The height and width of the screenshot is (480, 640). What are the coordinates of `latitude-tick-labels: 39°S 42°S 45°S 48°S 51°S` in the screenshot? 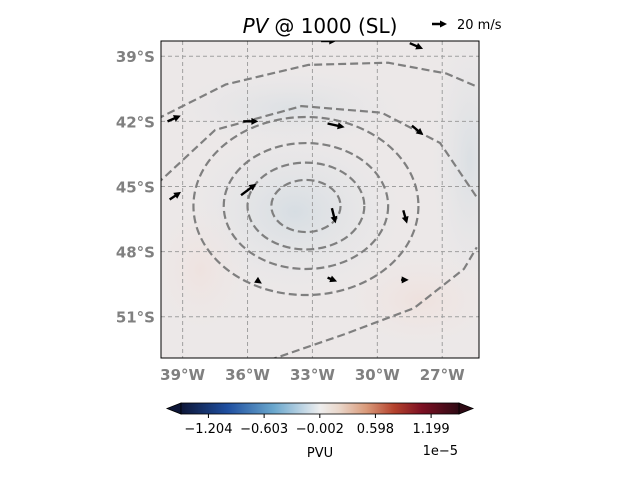 It's located at (135, 187).